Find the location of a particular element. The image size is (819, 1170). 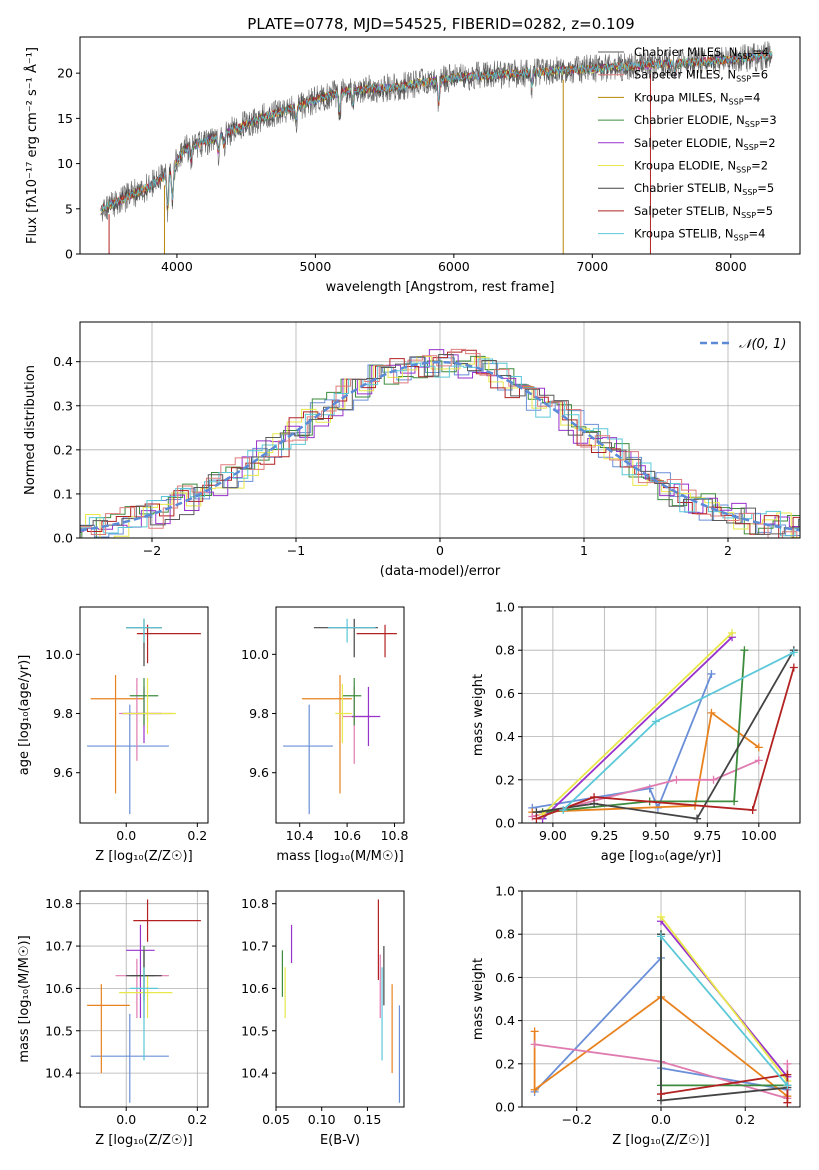

legend-label: Chabrier MILES, NSSP=4 is located at coordinates (701, 53).